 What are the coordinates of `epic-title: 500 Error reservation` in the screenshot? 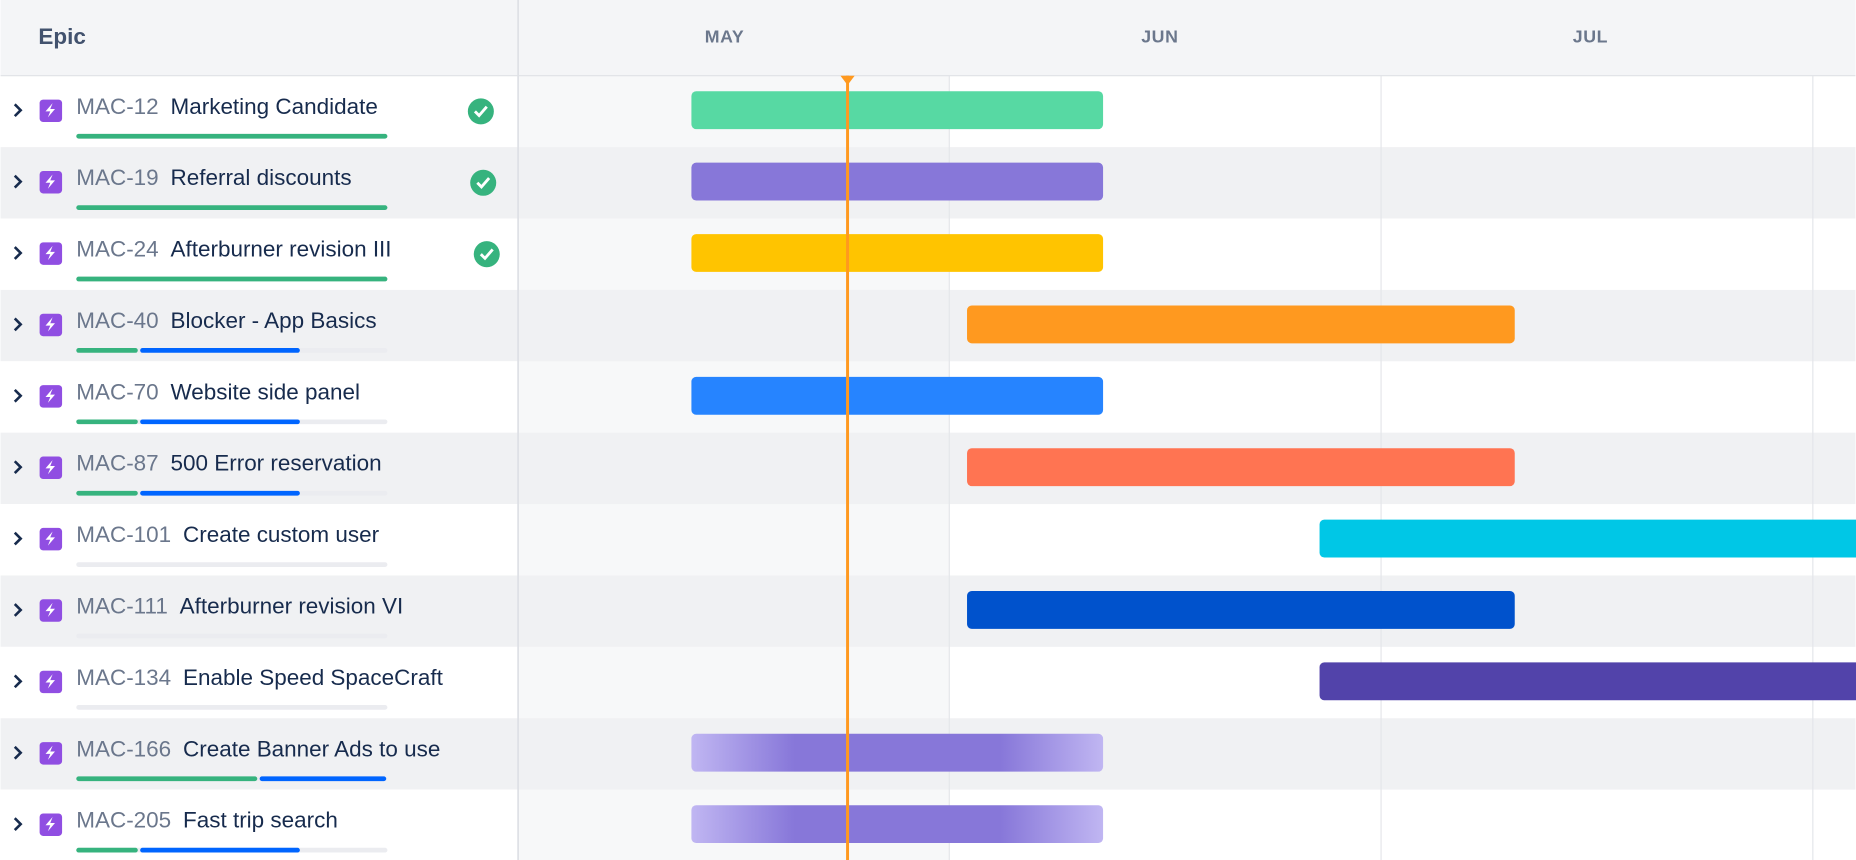 It's located at (276, 463).